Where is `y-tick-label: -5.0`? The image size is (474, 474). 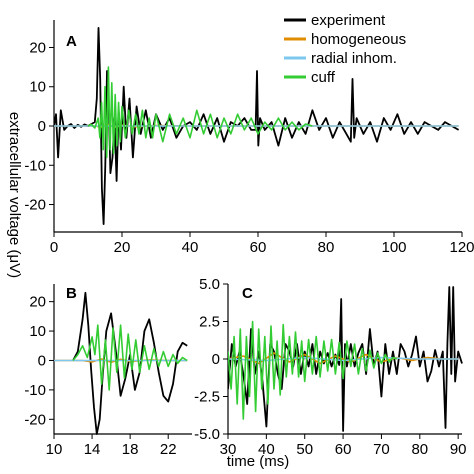 y-tick-label: -5.0 is located at coordinates (207, 434).